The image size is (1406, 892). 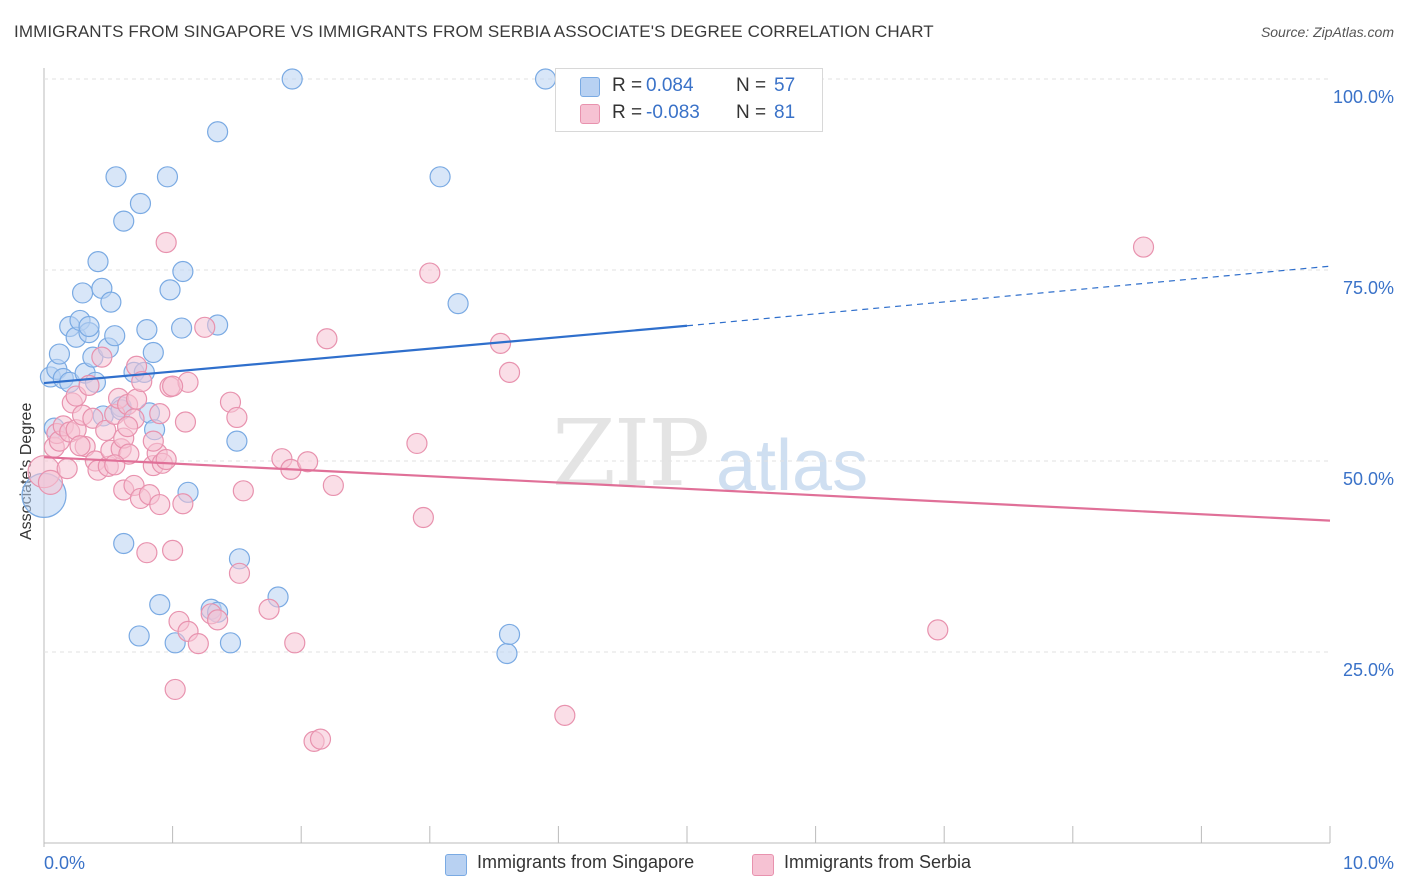 What do you see at coordinates (878, 862) in the screenshot?
I see `series-label-serbia: Immigrants from Serbia` at bounding box center [878, 862].